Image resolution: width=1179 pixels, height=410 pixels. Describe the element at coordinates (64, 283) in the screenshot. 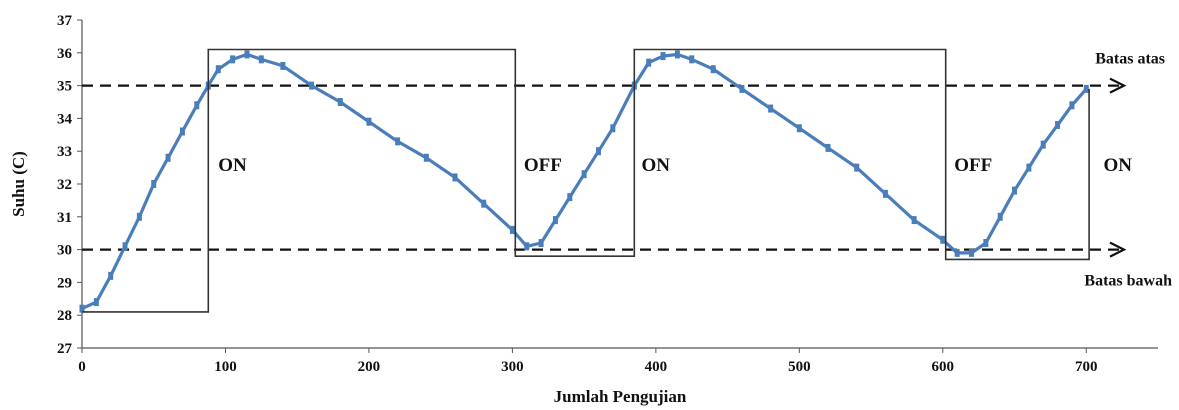

I see `y-tick-label: 29` at that location.